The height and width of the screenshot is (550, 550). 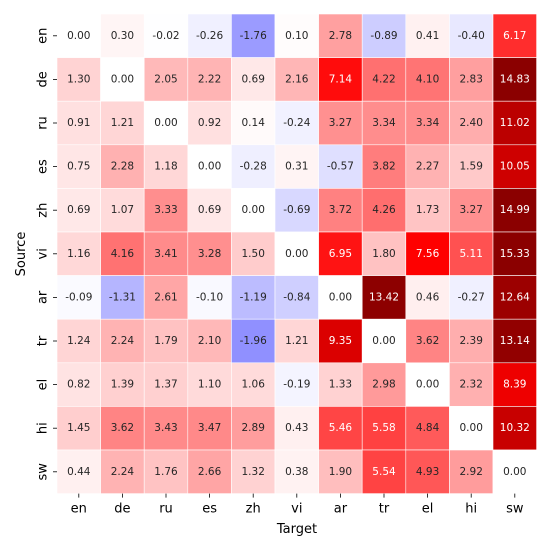 What do you see at coordinates (471, 297) in the screenshot?
I see `cell-value-label: -0.27` at bounding box center [471, 297].